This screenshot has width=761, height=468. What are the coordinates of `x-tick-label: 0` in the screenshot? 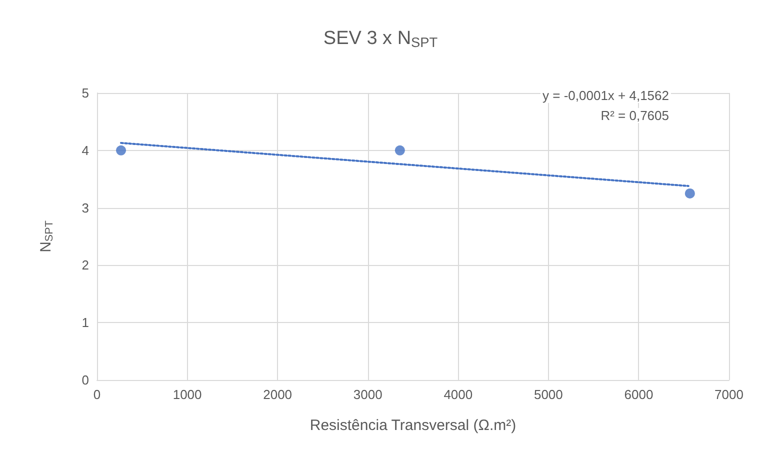 It's located at (97, 394).